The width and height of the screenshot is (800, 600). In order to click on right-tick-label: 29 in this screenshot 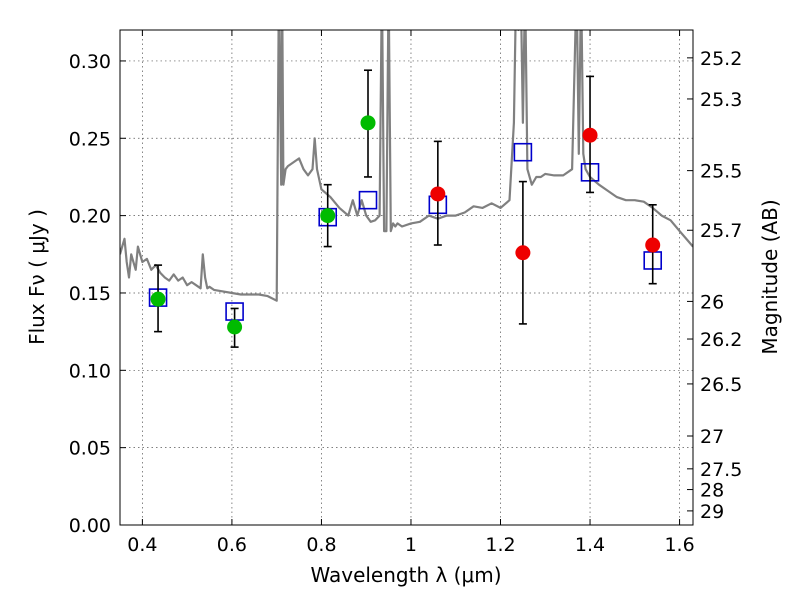, I will do `click(712, 512)`.